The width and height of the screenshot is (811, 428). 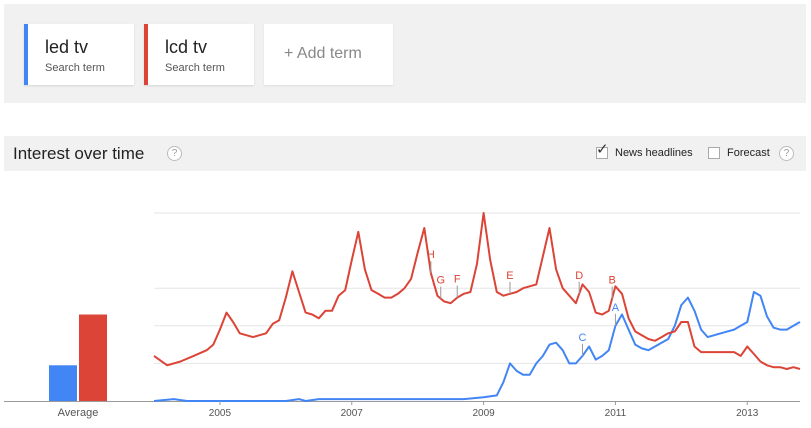 What do you see at coordinates (63, 383) in the screenshot?
I see `average-bar-led-tv` at bounding box center [63, 383].